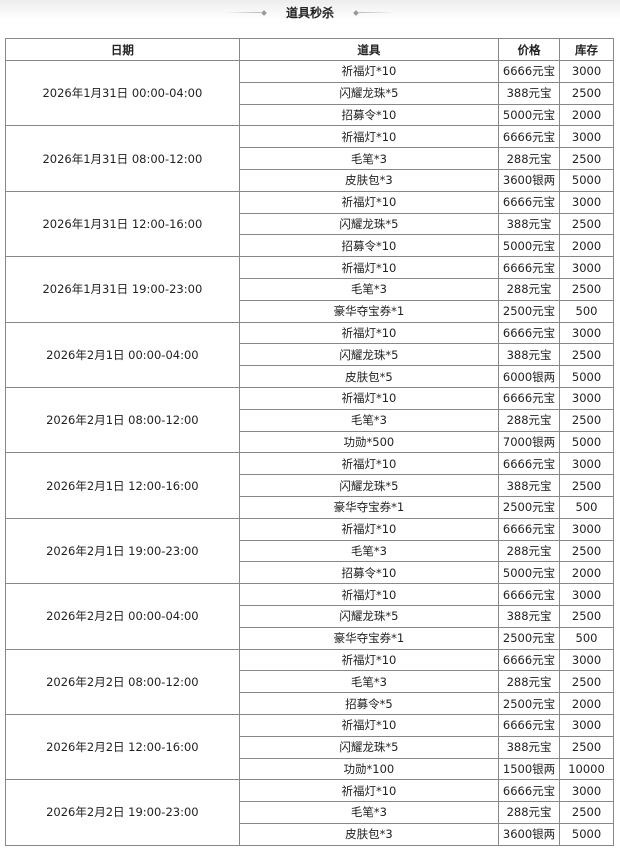  I want to click on date-cell: 2026年2月2日 00:00-04:00, so click(122, 616).